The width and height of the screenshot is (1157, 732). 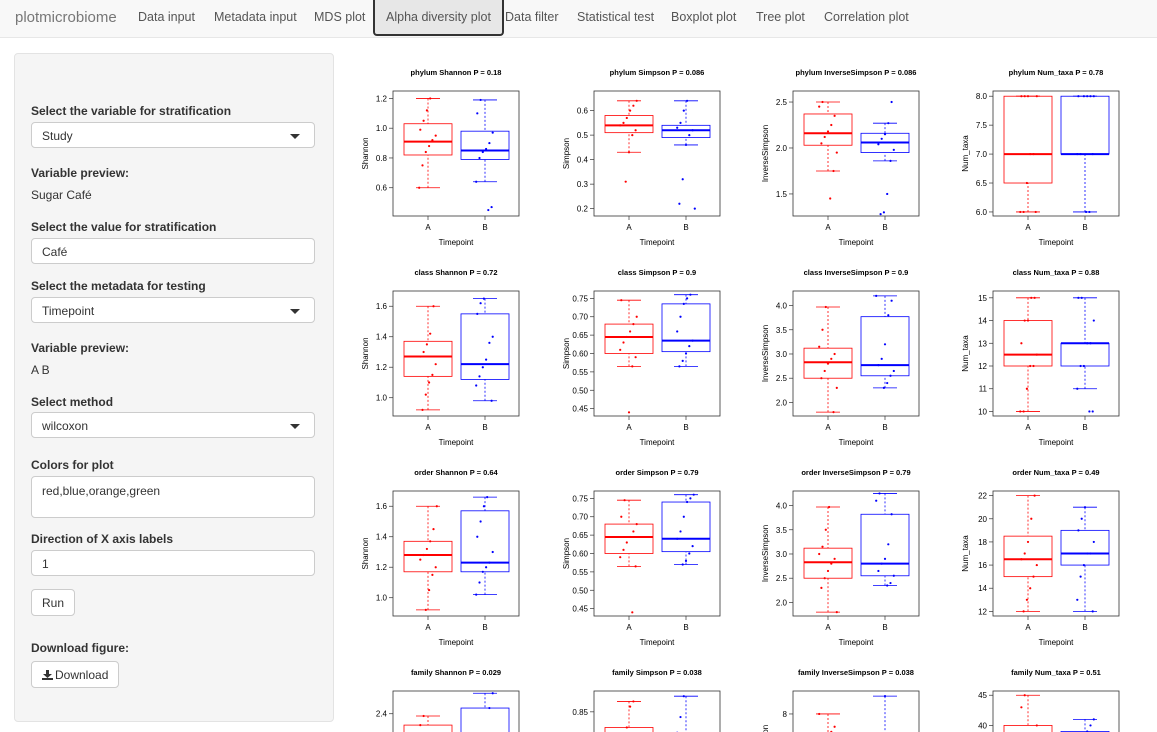 What do you see at coordinates (1055, 472) in the screenshot?
I see `plot-title: order Num_taxa P = 0.49` at bounding box center [1055, 472].